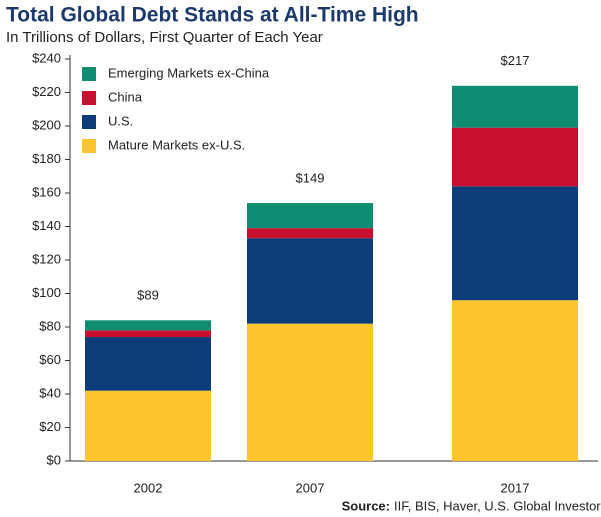  What do you see at coordinates (50, 426) in the screenshot?
I see `y-tick-label: $20` at bounding box center [50, 426].